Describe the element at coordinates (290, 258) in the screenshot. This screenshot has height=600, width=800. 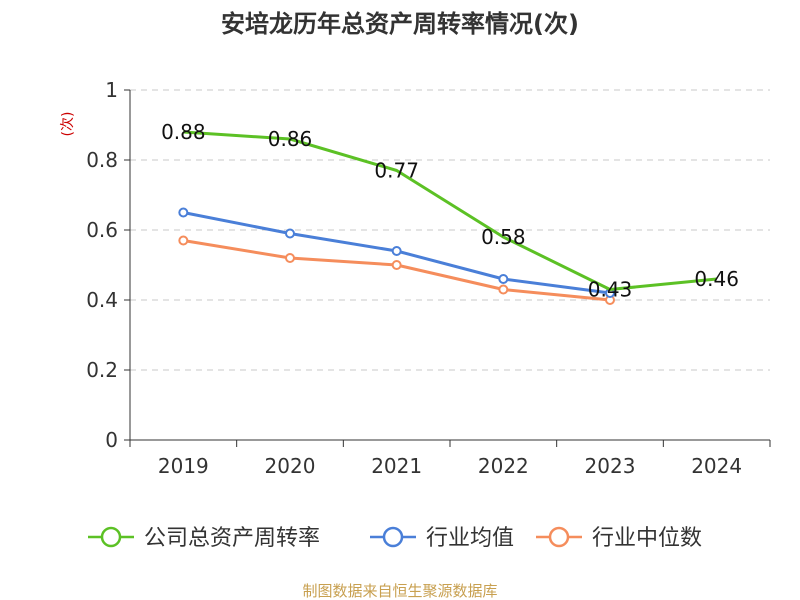
I see `series-2-point-2020` at that location.